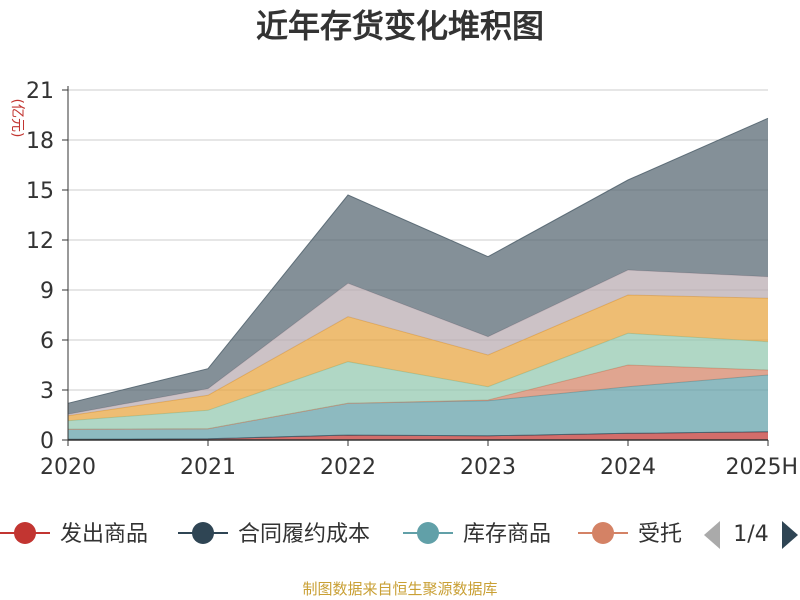 This screenshot has width=800, height=600. Describe the element at coordinates (40, 191) in the screenshot. I see `y-tick-label: 15` at that location.